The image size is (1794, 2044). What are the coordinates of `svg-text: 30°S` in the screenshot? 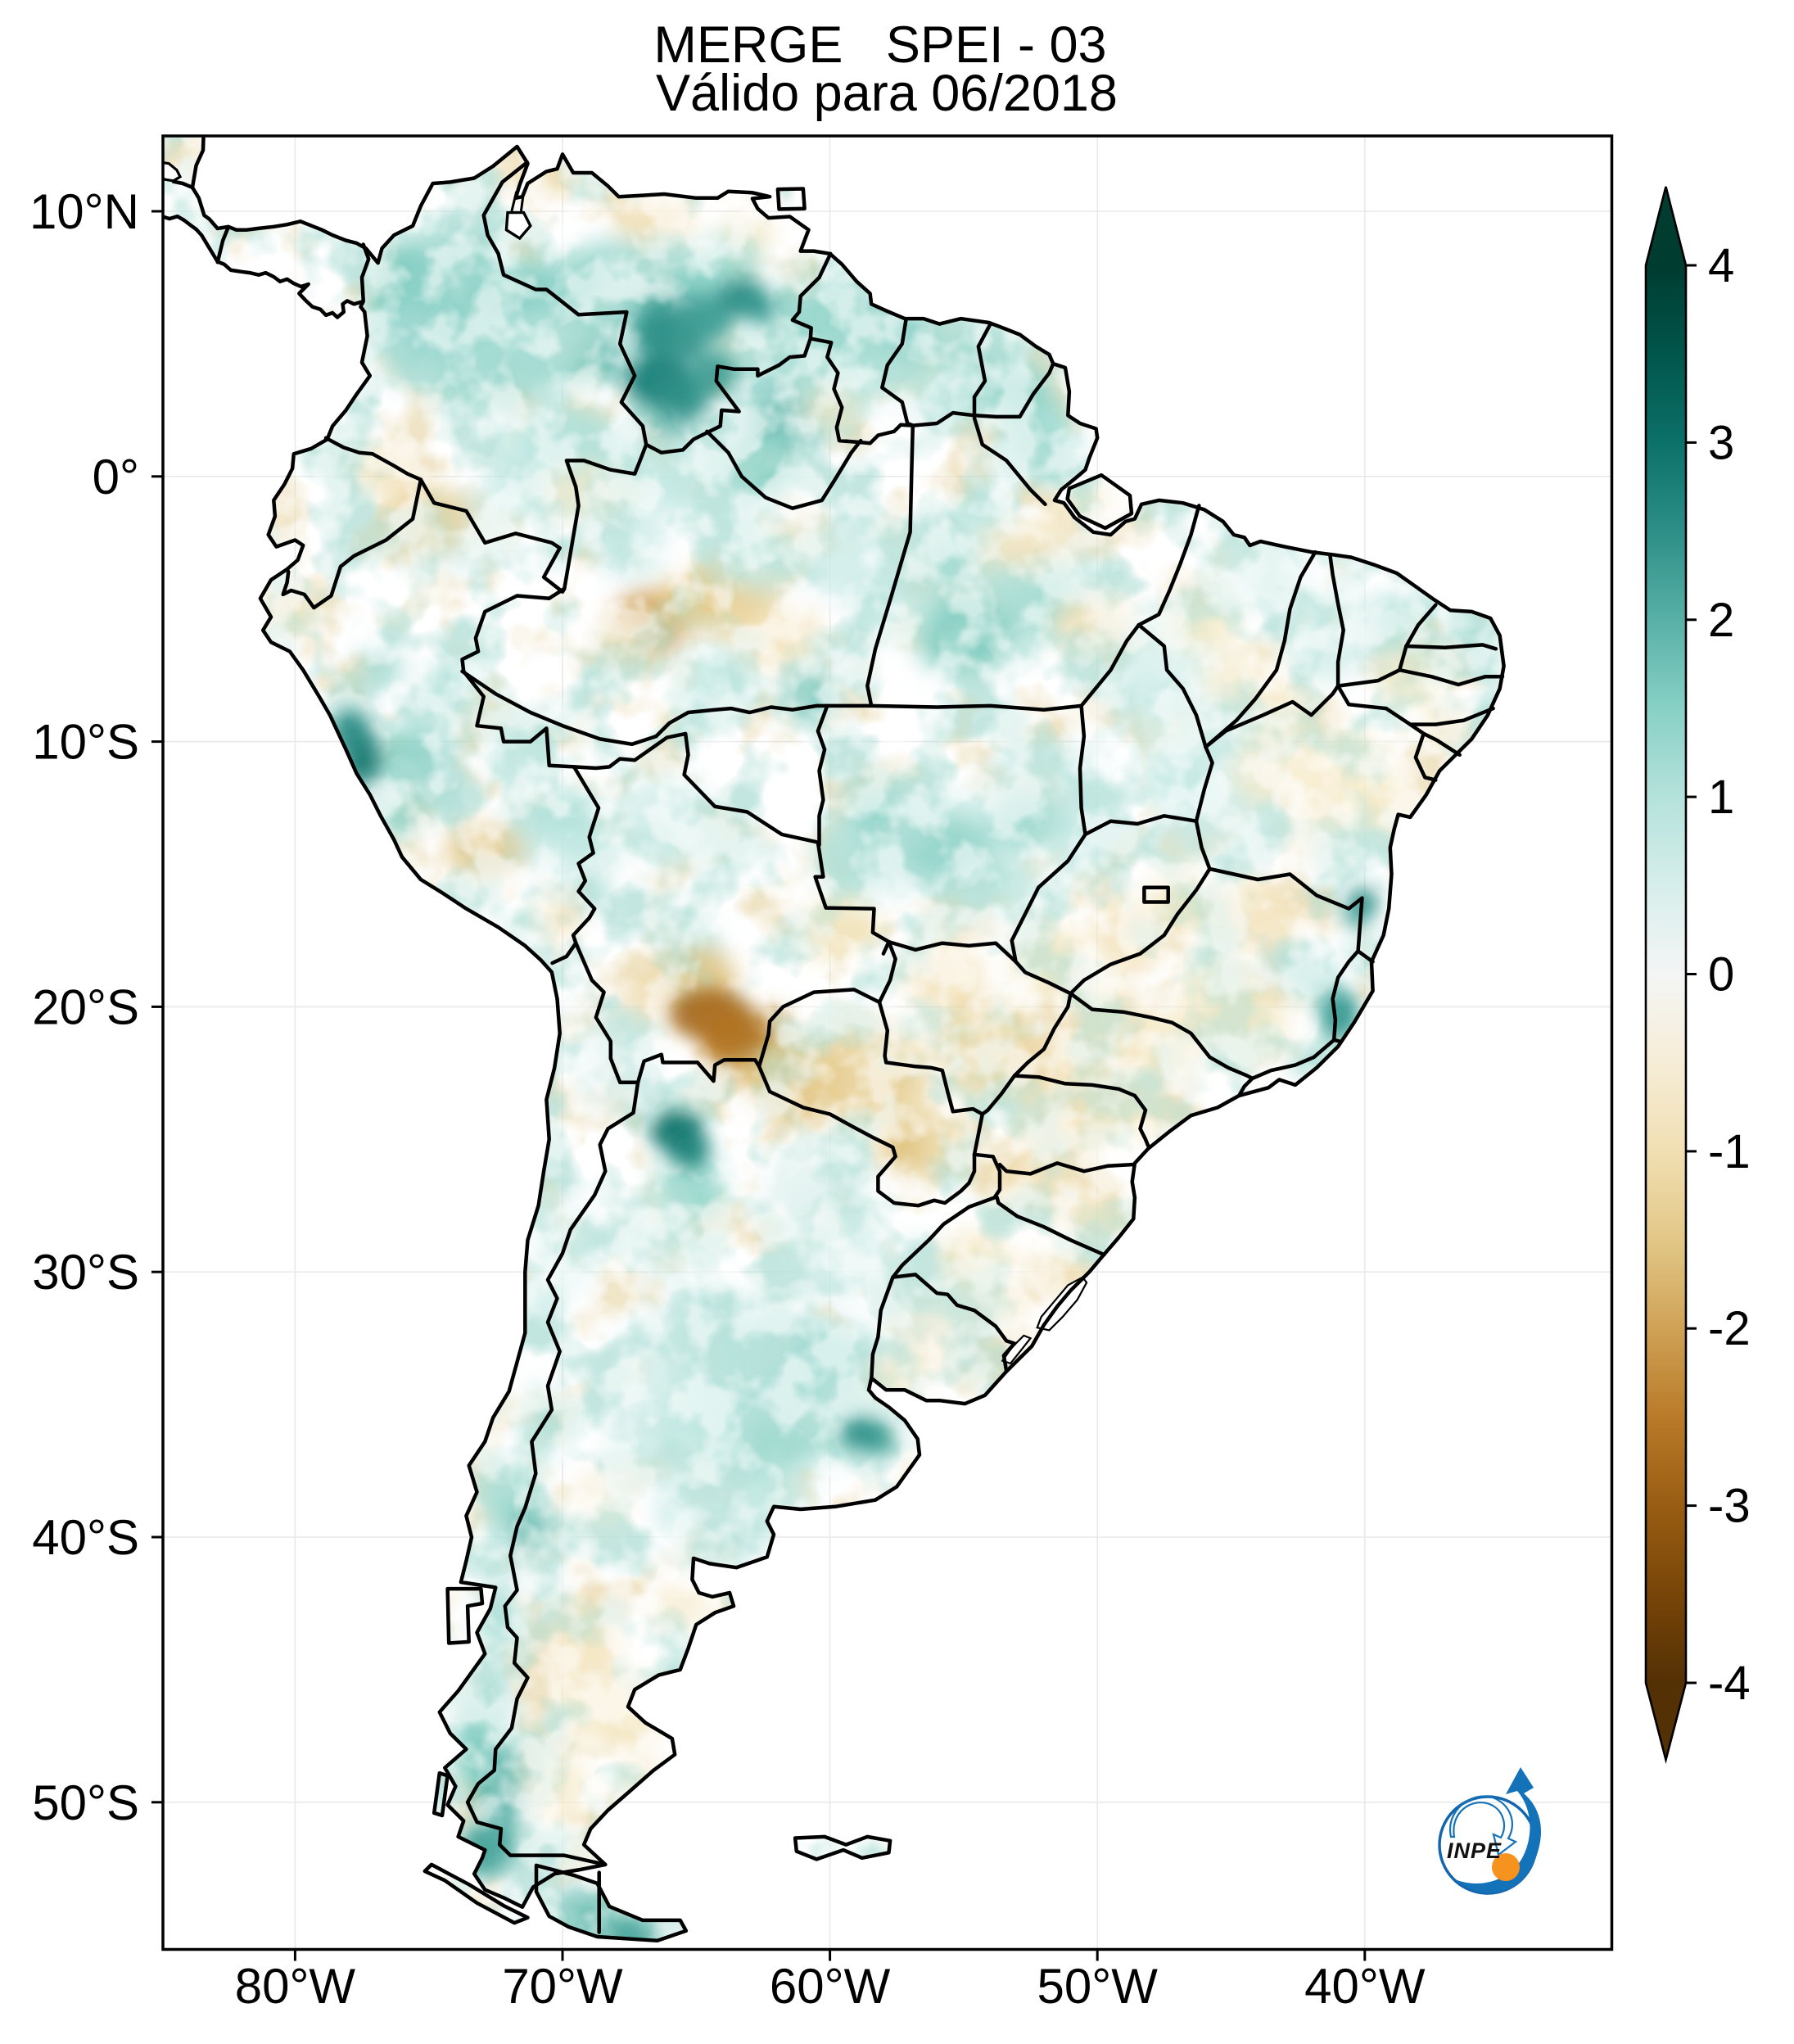 It's located at (85, 1272).